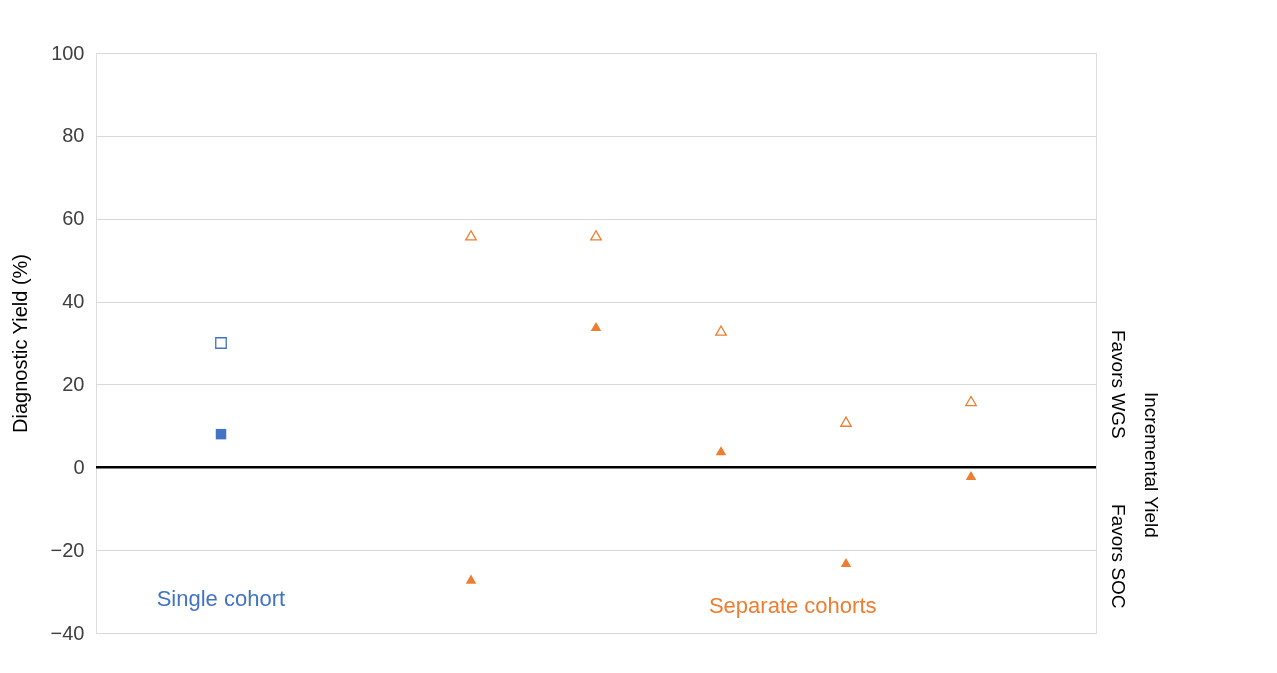 The width and height of the screenshot is (1277, 673). What do you see at coordinates (73, 301) in the screenshot?
I see `y-tick-label: 40` at bounding box center [73, 301].